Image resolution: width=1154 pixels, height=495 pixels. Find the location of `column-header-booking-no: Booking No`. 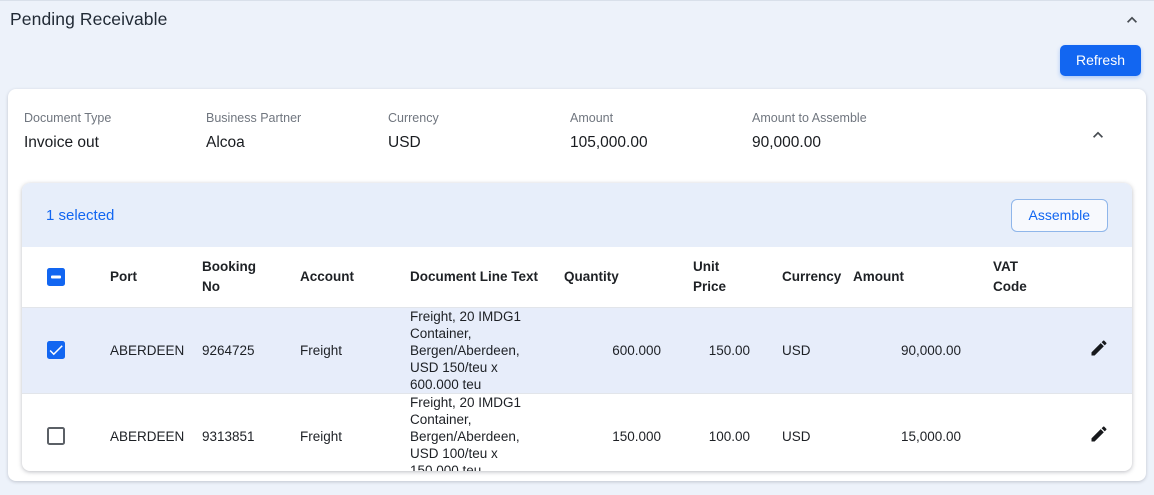

column-header-booking-no: Booking No is located at coordinates (235, 277).